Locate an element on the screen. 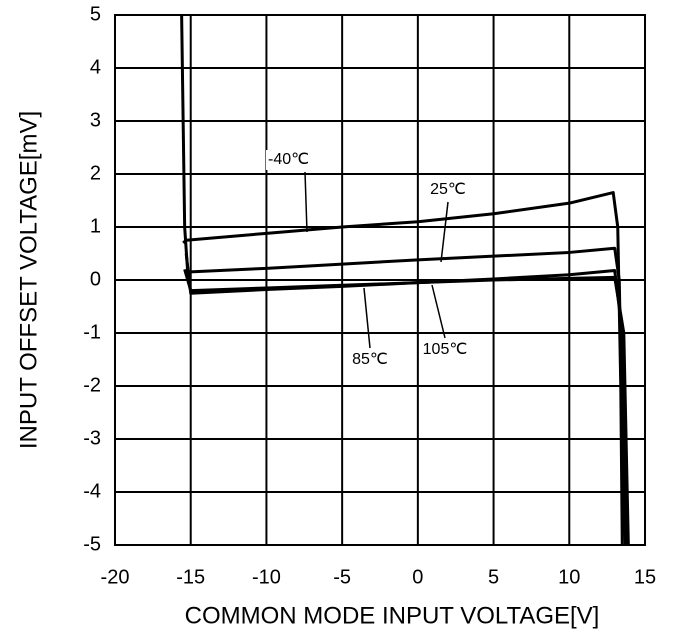  y-tick-label: -5 is located at coordinates (92, 544).